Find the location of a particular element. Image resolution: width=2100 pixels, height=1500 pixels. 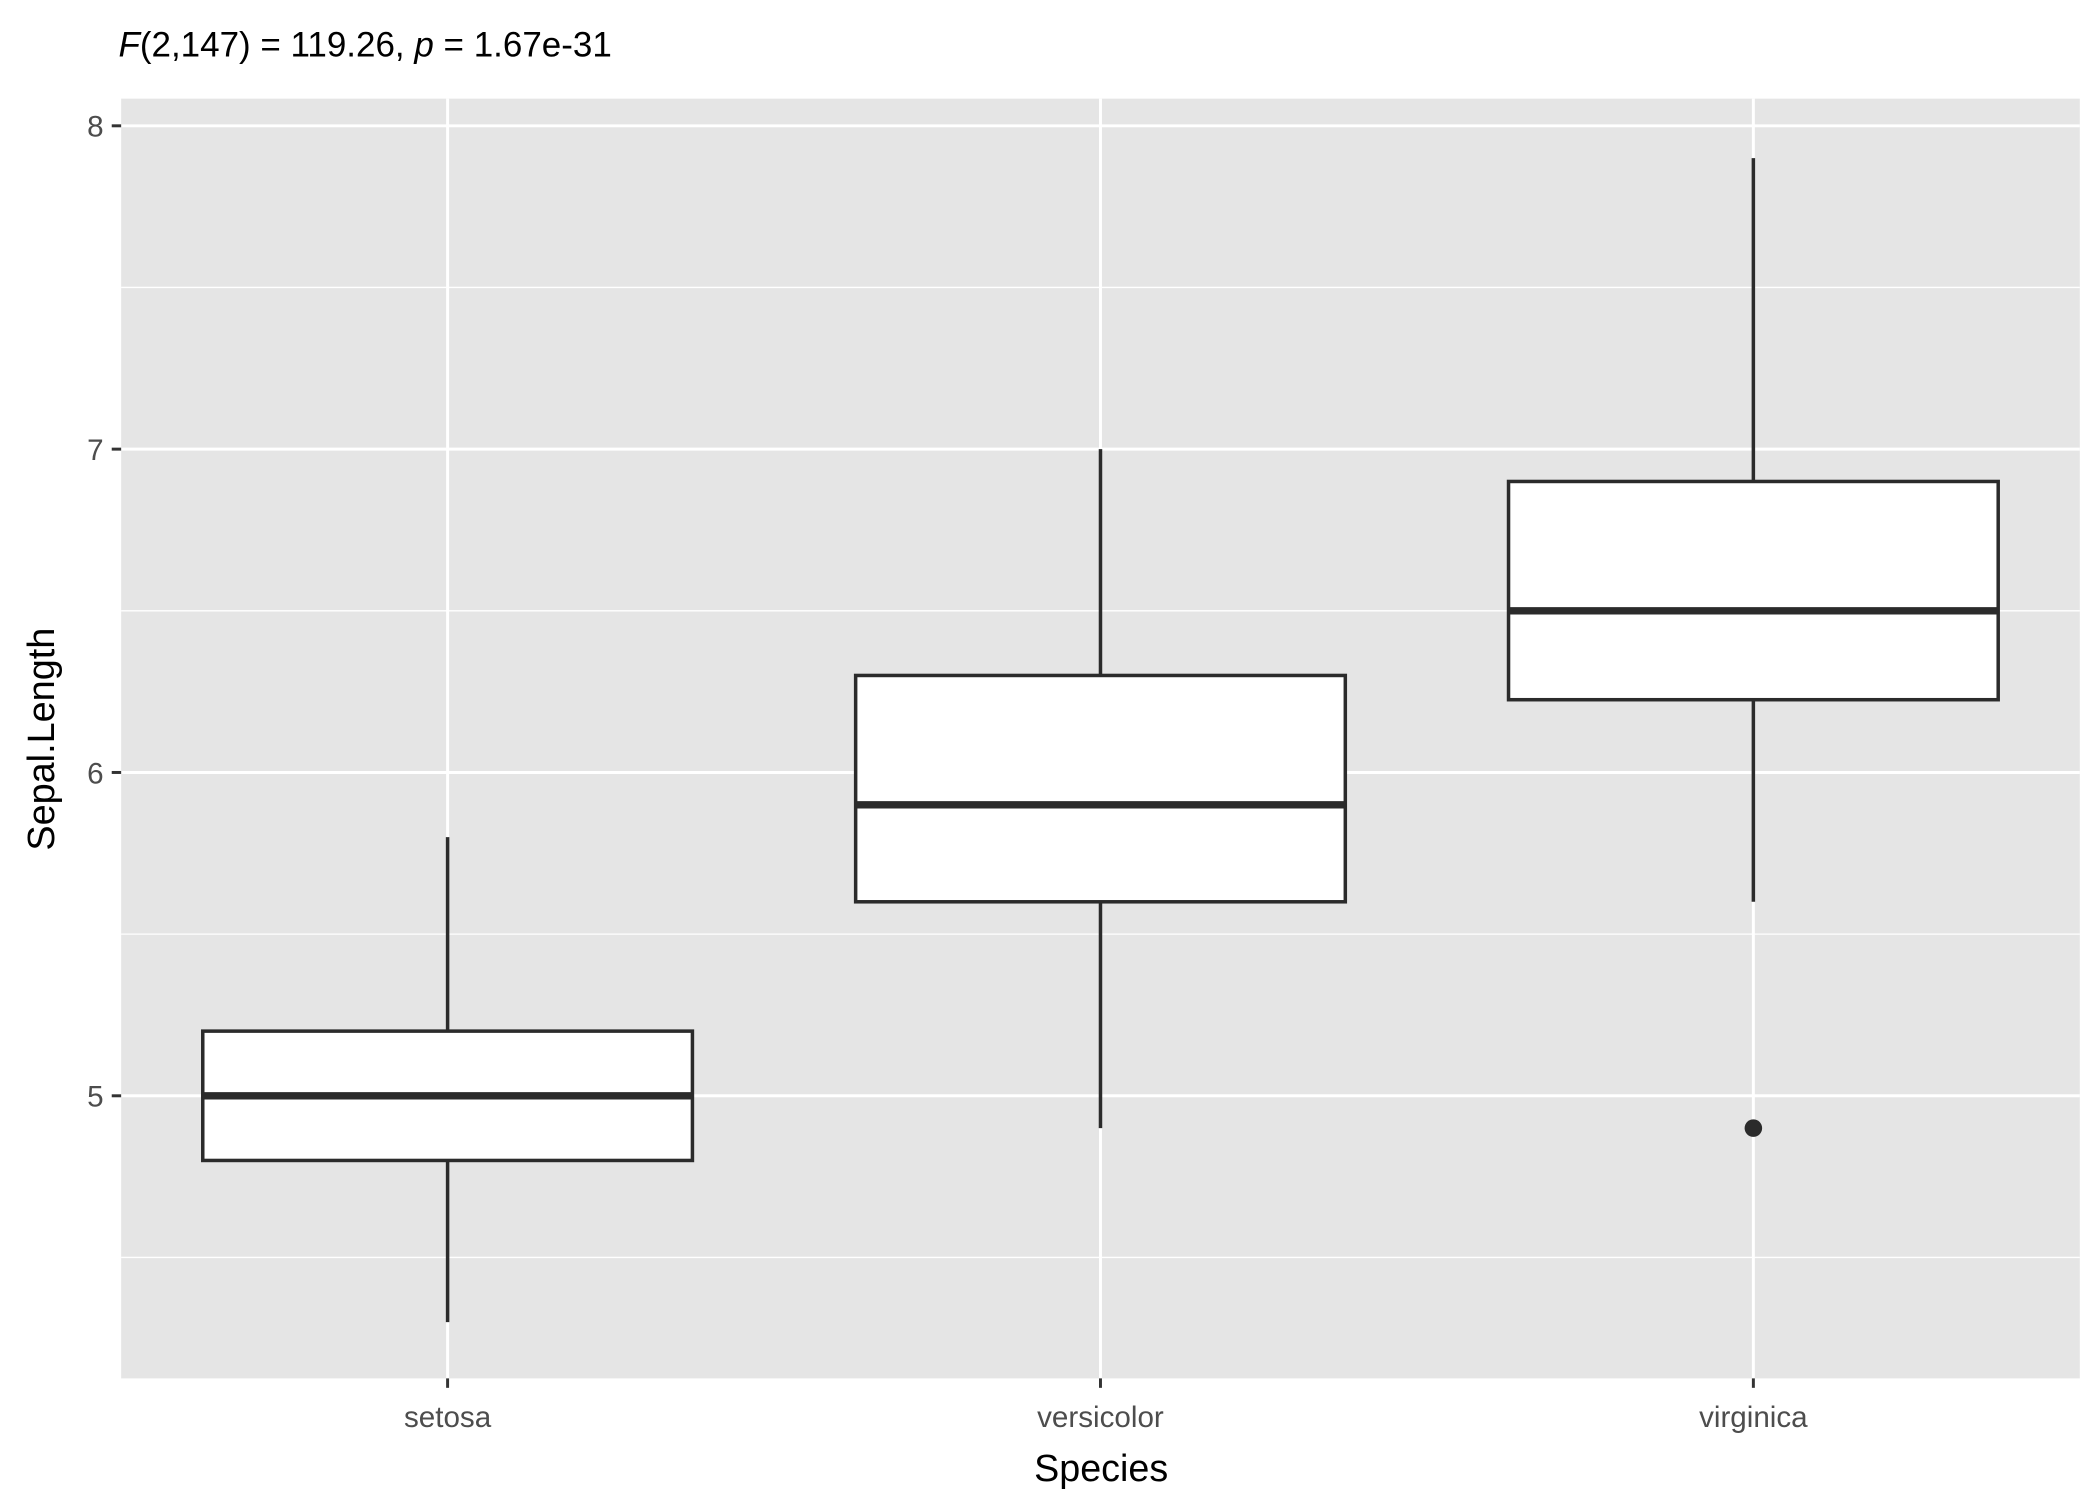

x-axis-label: Species is located at coordinates (1101, 1469).